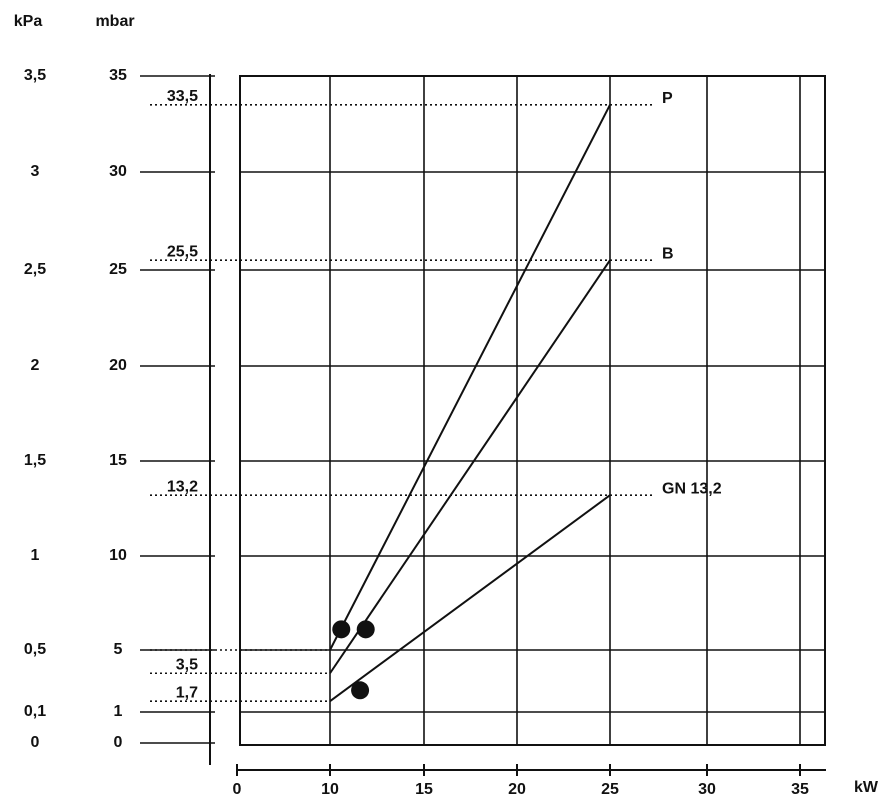 The height and width of the screenshot is (807, 882). Describe the element at coordinates (118, 75) in the screenshot. I see `y-tick-label: 35` at that location.